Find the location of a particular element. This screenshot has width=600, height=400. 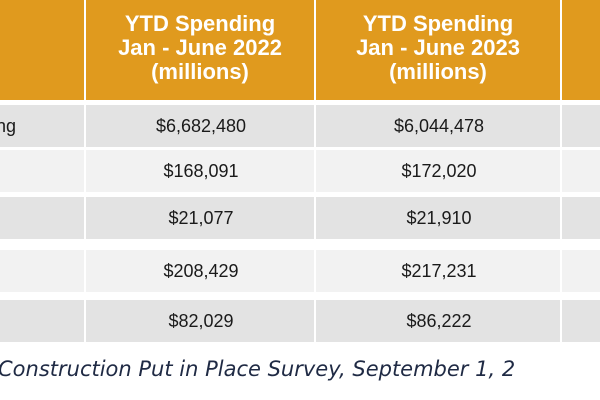

header-2023-line3: (millions) is located at coordinates (438, 71).